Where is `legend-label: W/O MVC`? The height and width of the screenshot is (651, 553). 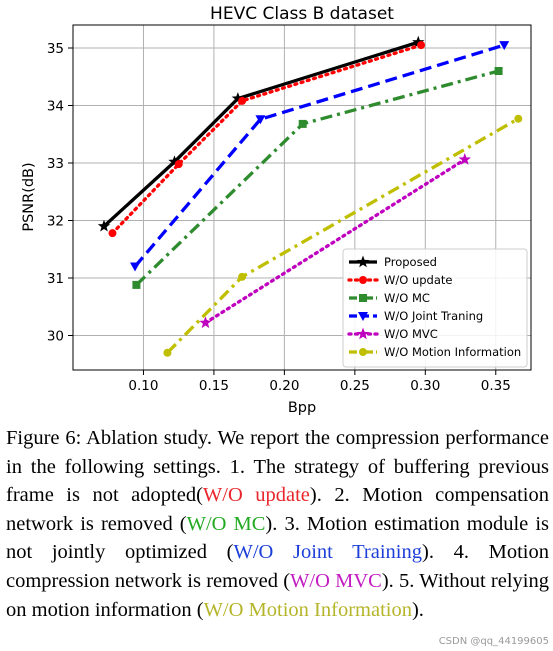
legend-label: W/O MVC is located at coordinates (411, 334).